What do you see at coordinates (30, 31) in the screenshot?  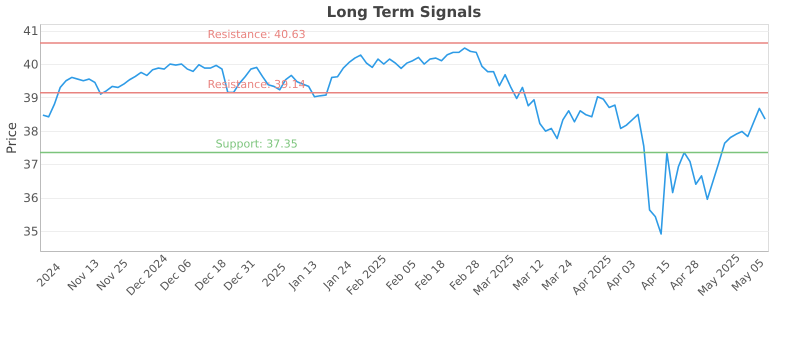 I see `y-tick-label: 41` at bounding box center [30, 31].